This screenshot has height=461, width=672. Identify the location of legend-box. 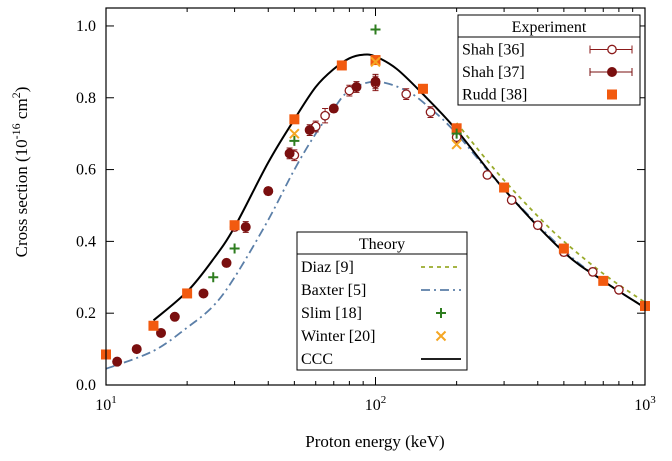
(382, 301).